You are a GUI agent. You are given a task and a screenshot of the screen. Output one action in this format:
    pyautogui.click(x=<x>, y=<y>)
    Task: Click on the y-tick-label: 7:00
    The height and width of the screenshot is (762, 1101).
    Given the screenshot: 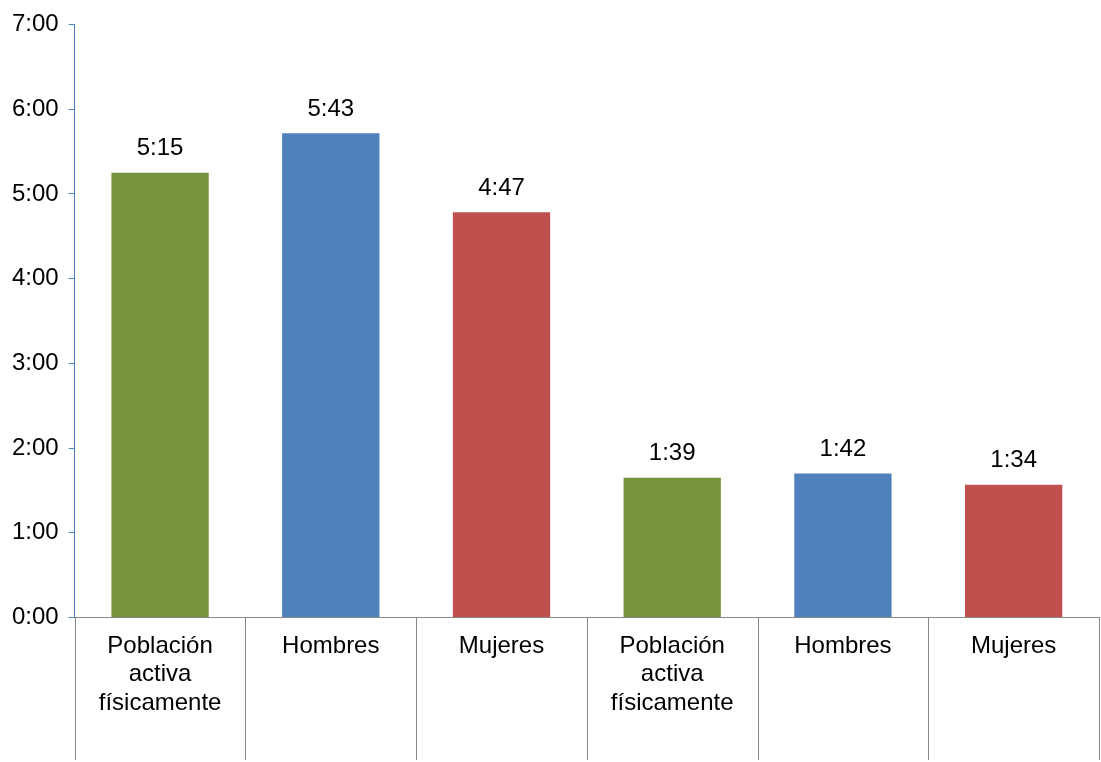 What is the action you would take?
    pyautogui.click(x=35, y=23)
    